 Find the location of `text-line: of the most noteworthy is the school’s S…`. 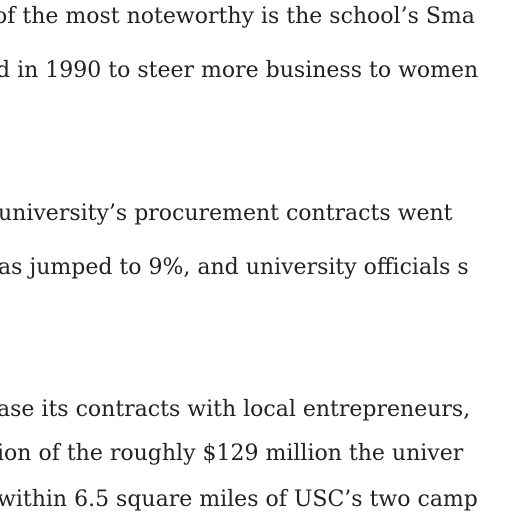

text-line: of the most noteworthy is the school’s S… is located at coordinates (237, 16).